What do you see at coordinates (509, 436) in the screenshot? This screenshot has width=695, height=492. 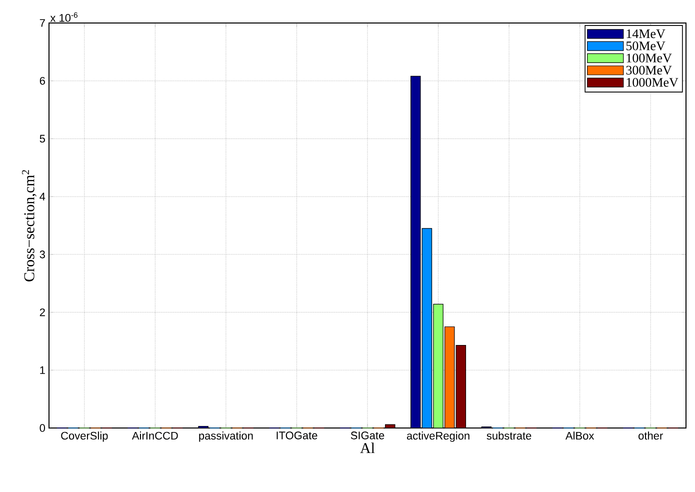 I see `x-tick-label: substrate` at bounding box center [509, 436].